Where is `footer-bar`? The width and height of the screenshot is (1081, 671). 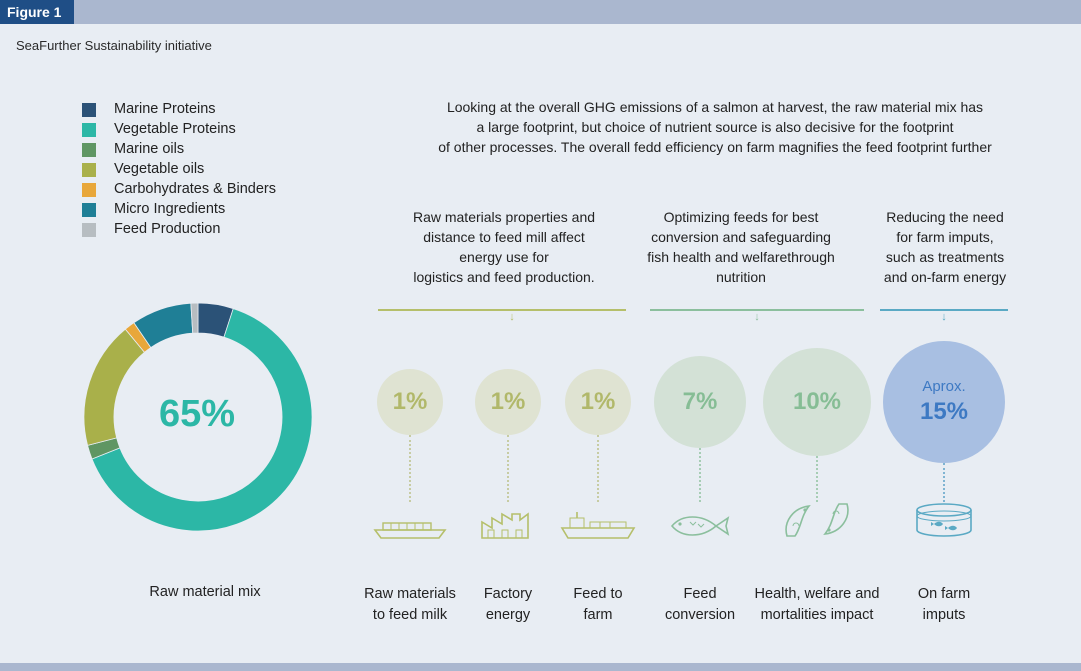 footer-bar is located at coordinates (540, 667).